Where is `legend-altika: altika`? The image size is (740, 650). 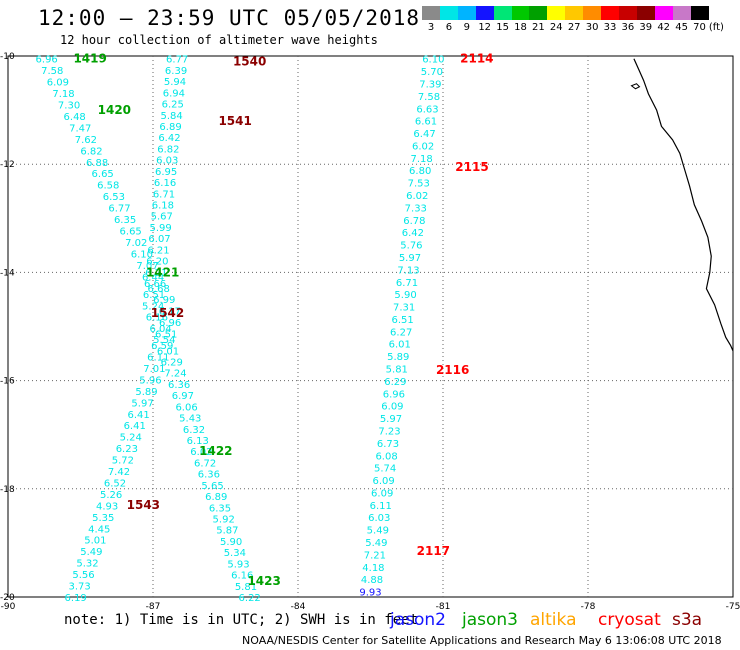
legend-altika: altika is located at coordinates (553, 620).